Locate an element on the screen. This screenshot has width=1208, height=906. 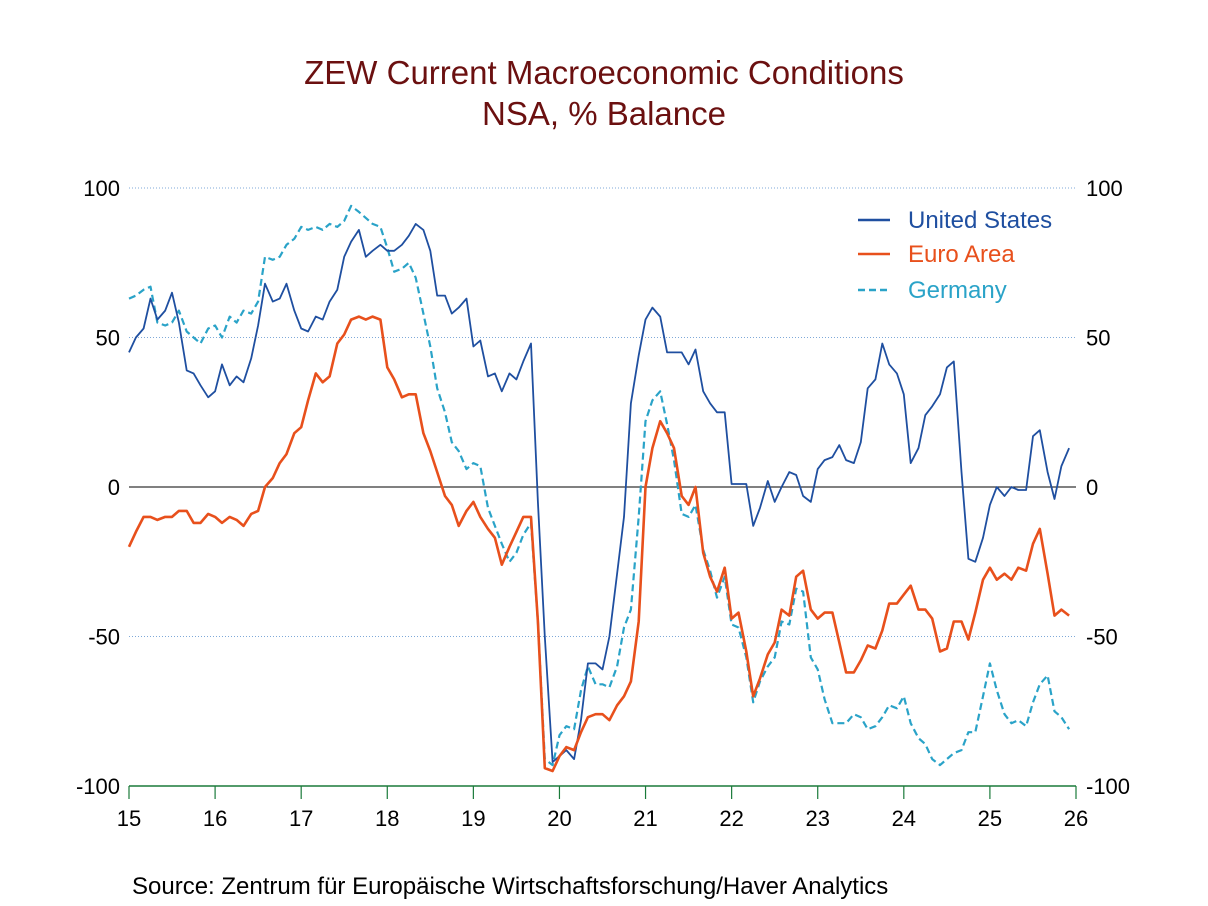
legend: United States Euro Area Germany is located at coordinates (955, 255).